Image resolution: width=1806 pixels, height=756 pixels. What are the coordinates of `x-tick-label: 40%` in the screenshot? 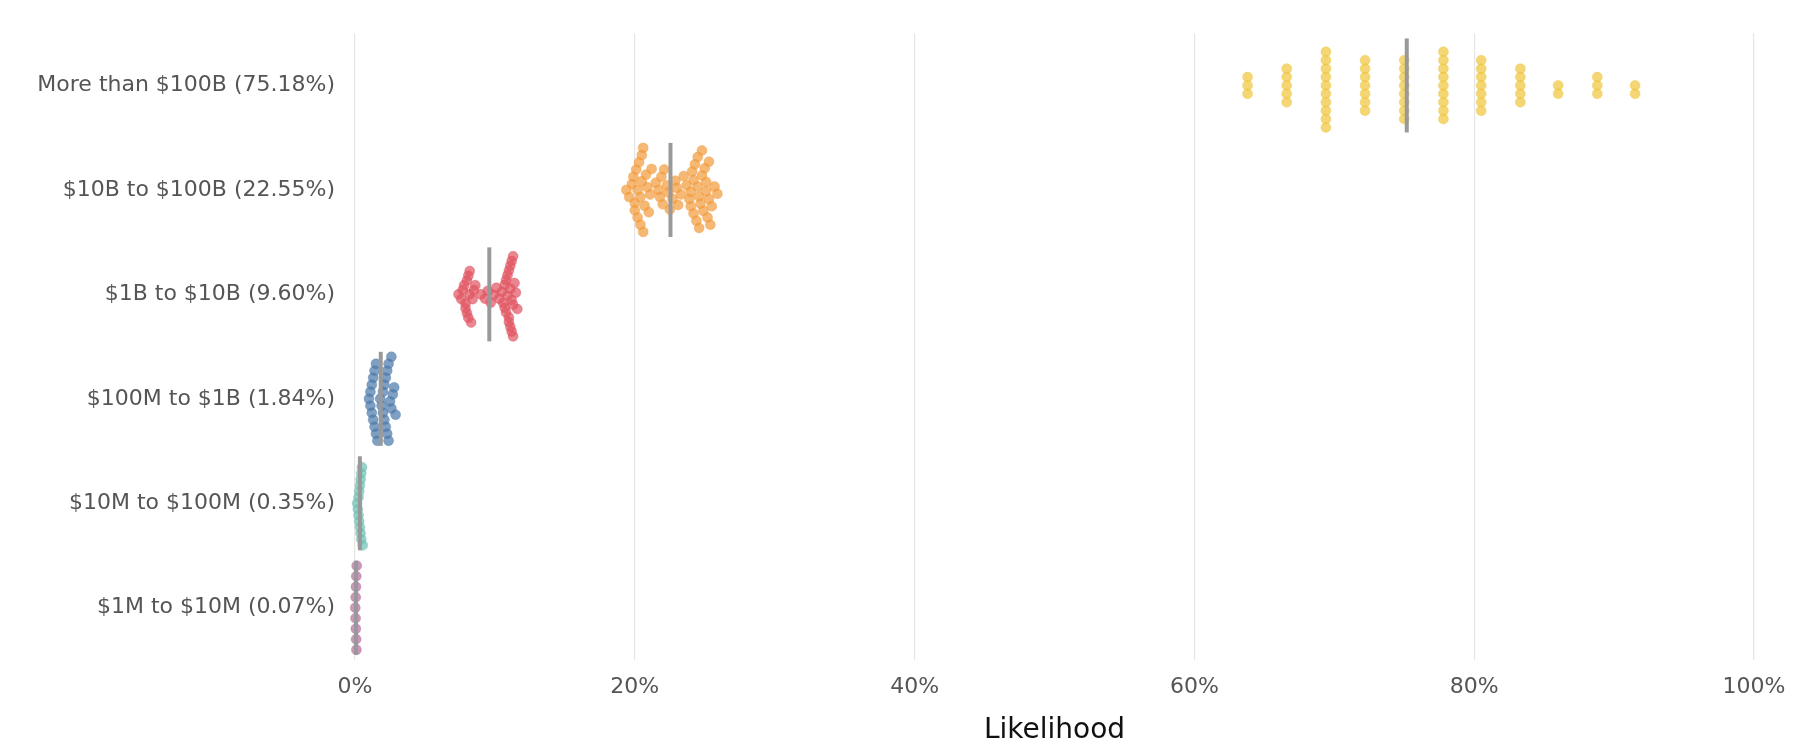 It's located at (915, 685).